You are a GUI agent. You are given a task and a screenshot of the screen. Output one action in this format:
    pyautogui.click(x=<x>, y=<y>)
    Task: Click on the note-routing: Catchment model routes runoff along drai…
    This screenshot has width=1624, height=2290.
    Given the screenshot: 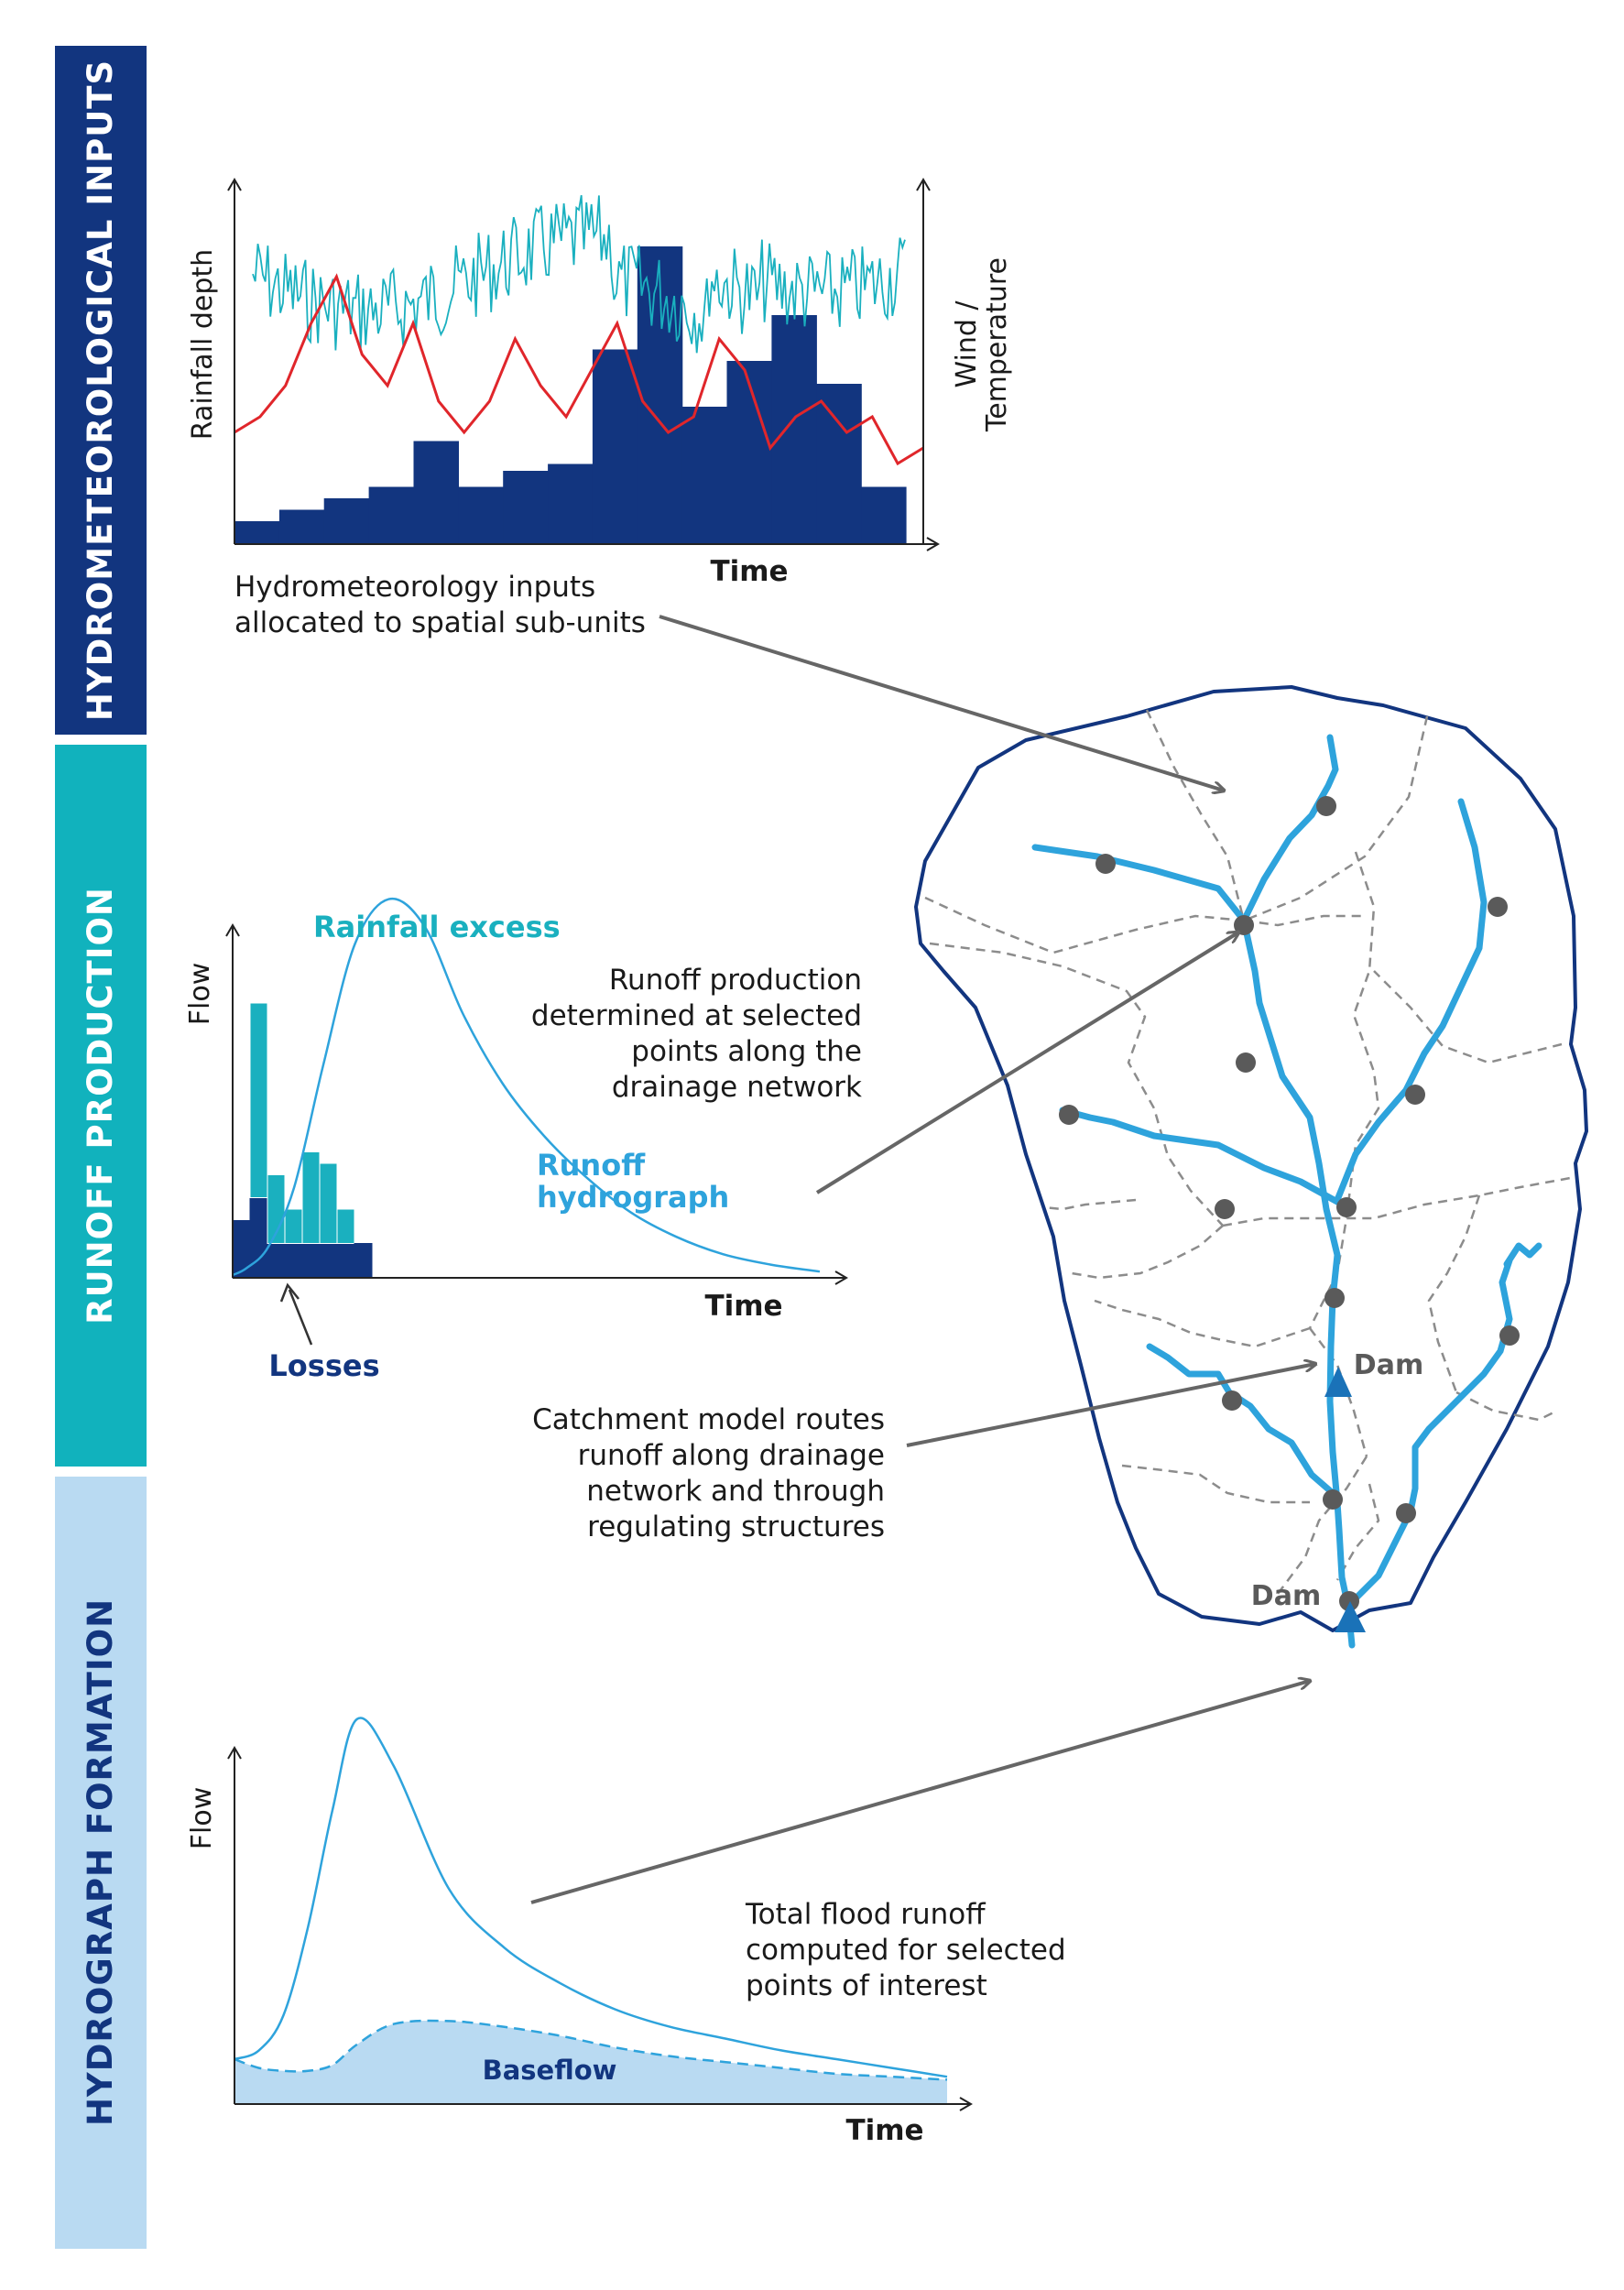 What is the action you would take?
    pyautogui.click(x=708, y=1473)
    